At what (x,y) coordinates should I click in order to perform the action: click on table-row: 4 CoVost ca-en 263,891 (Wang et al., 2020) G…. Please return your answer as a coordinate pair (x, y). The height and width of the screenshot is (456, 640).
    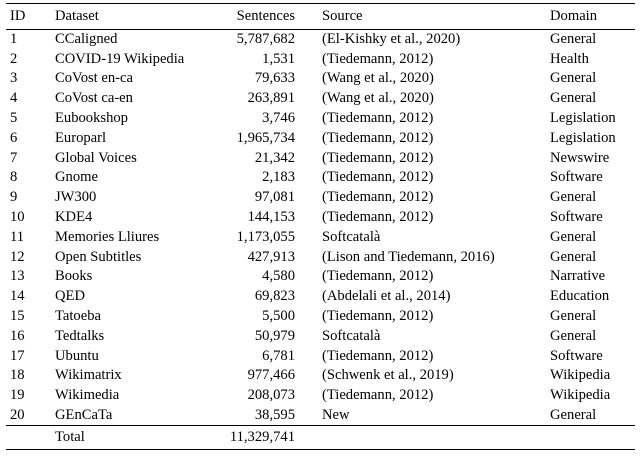
    Looking at the image, I should click on (320, 99).